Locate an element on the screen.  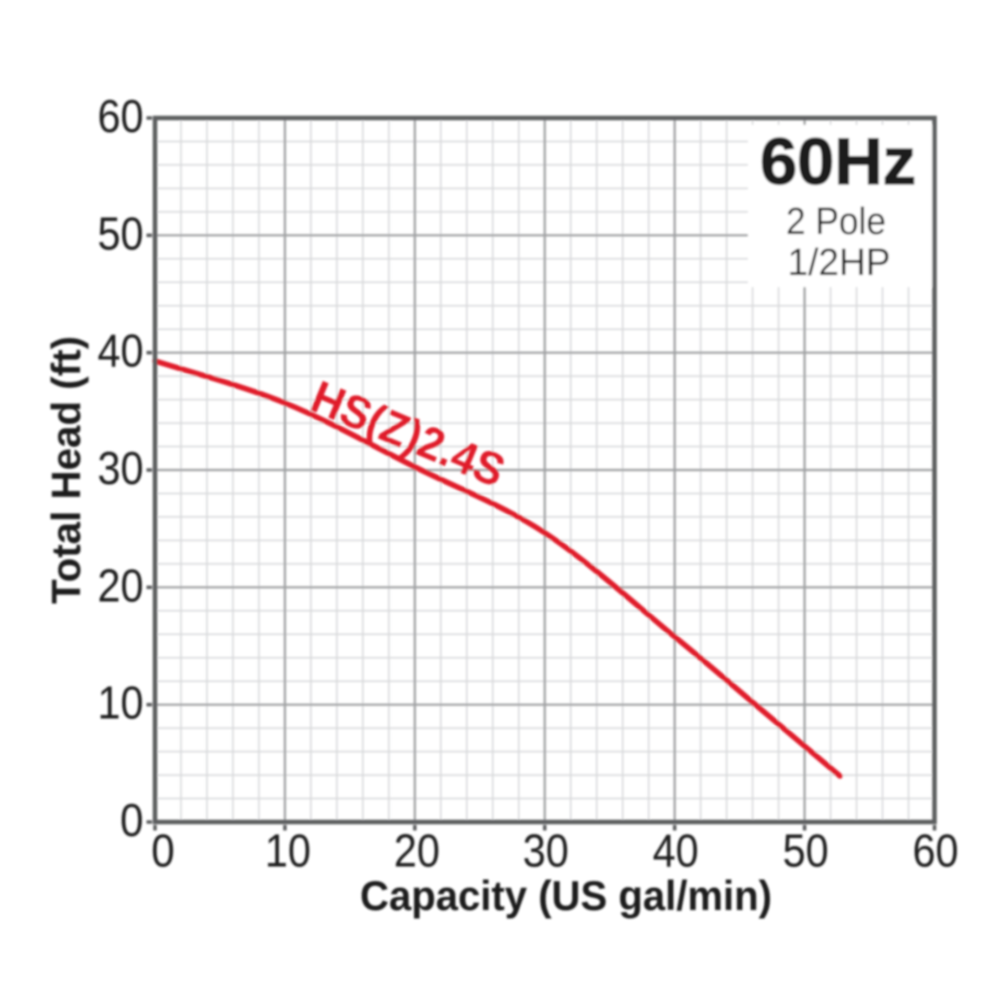
svg-text: 2 Pole is located at coordinates (836, 222).